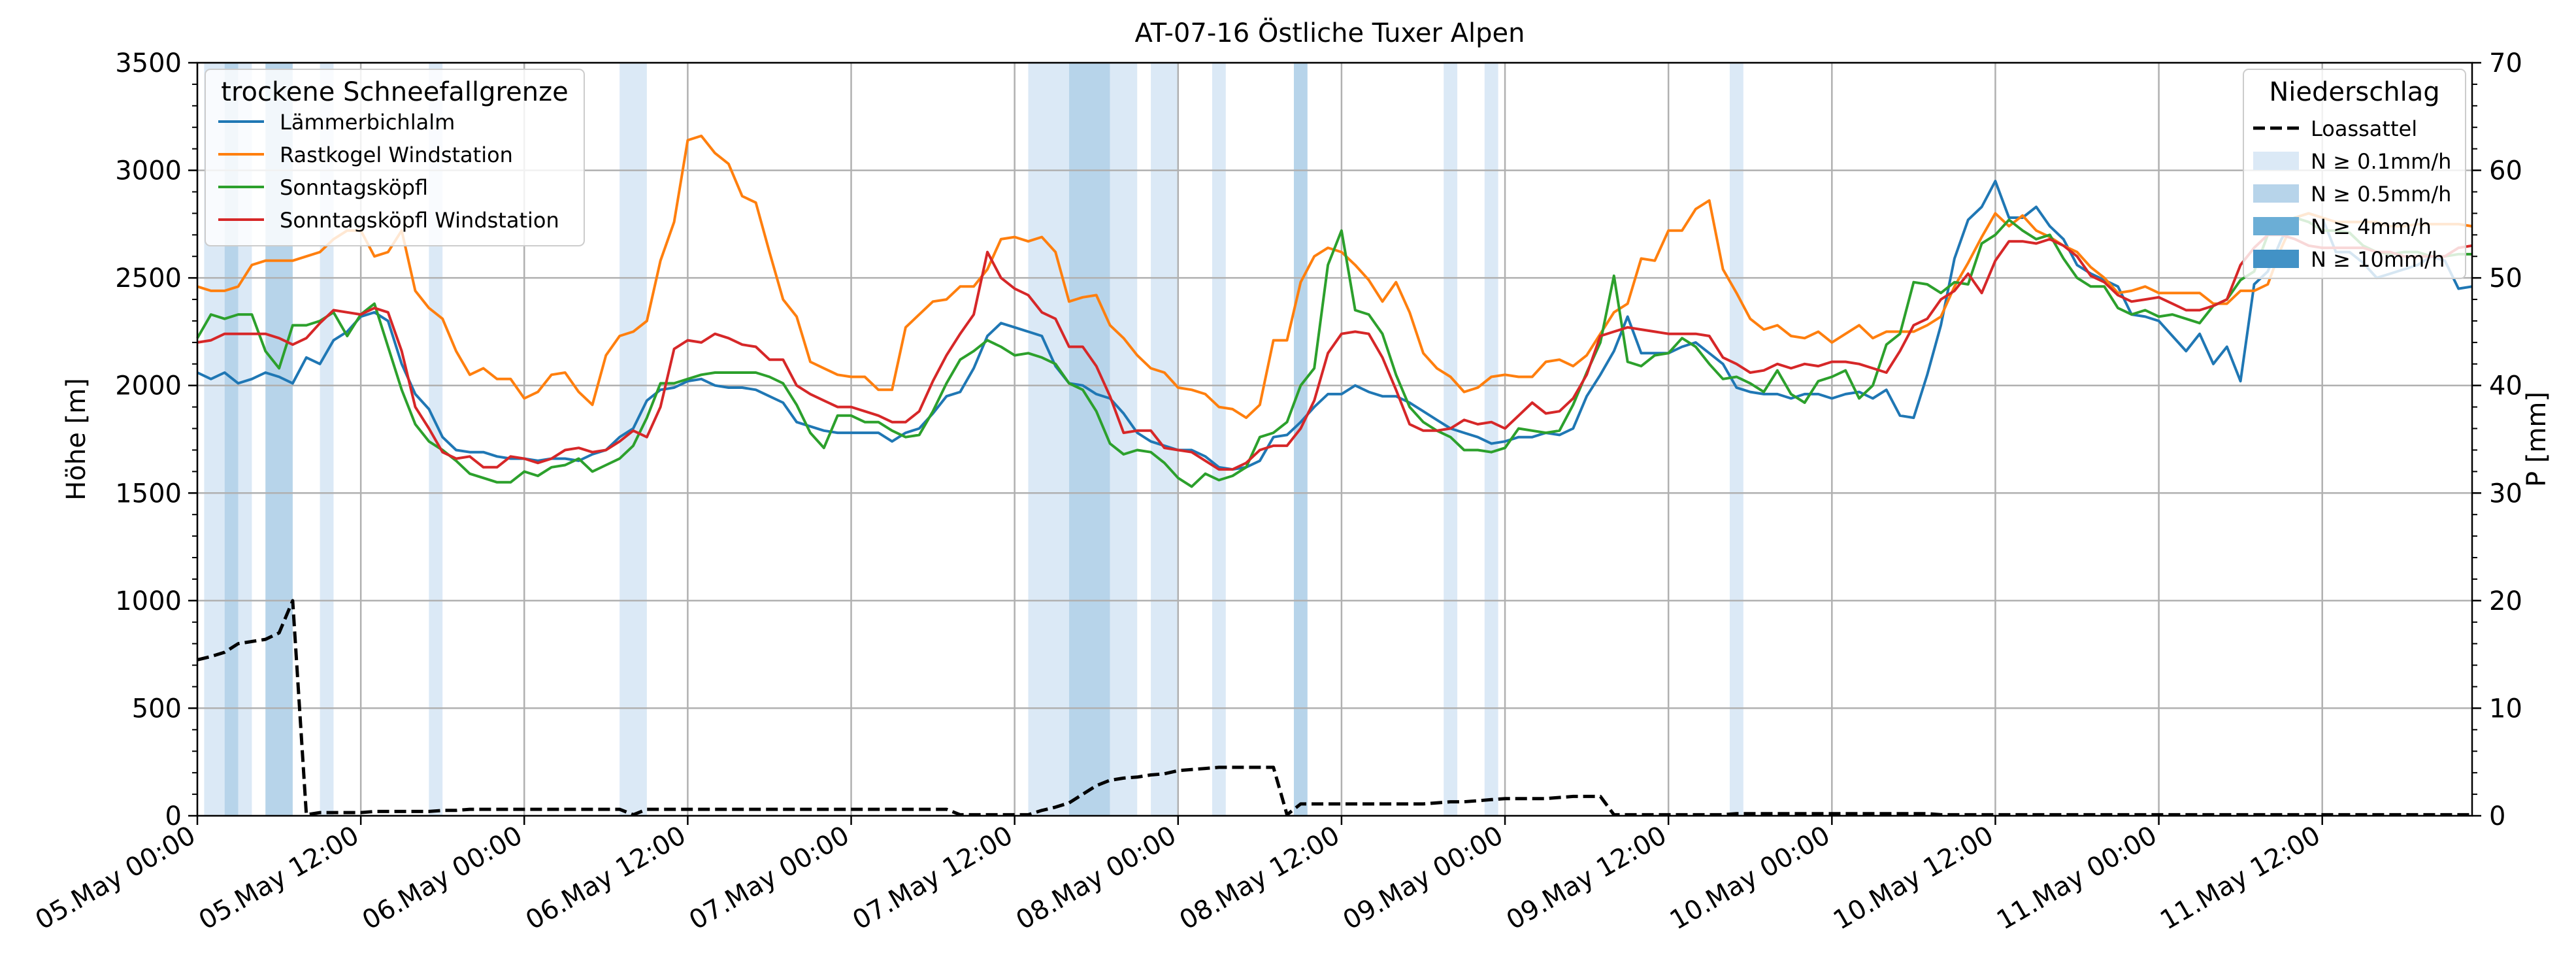 The height and width of the screenshot is (972, 2576). Describe the element at coordinates (2505, 278) in the screenshot. I see `y2-tick-label: 50` at that location.